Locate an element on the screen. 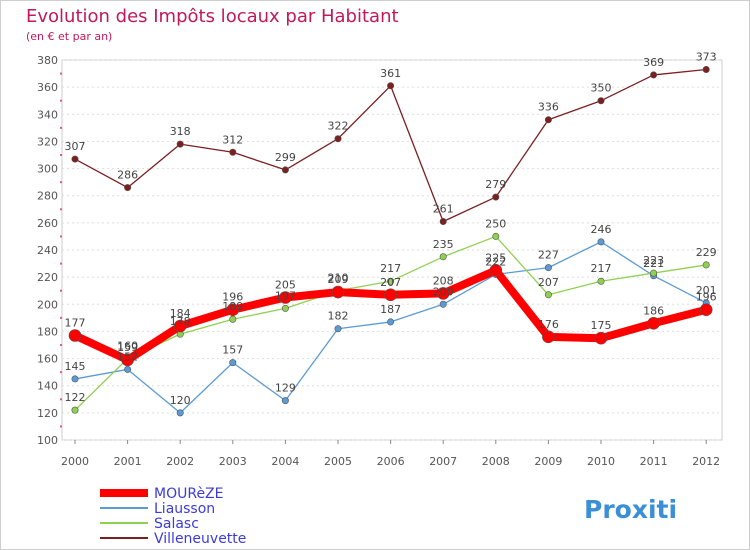  x-tick-label: 2011 is located at coordinates (654, 461).